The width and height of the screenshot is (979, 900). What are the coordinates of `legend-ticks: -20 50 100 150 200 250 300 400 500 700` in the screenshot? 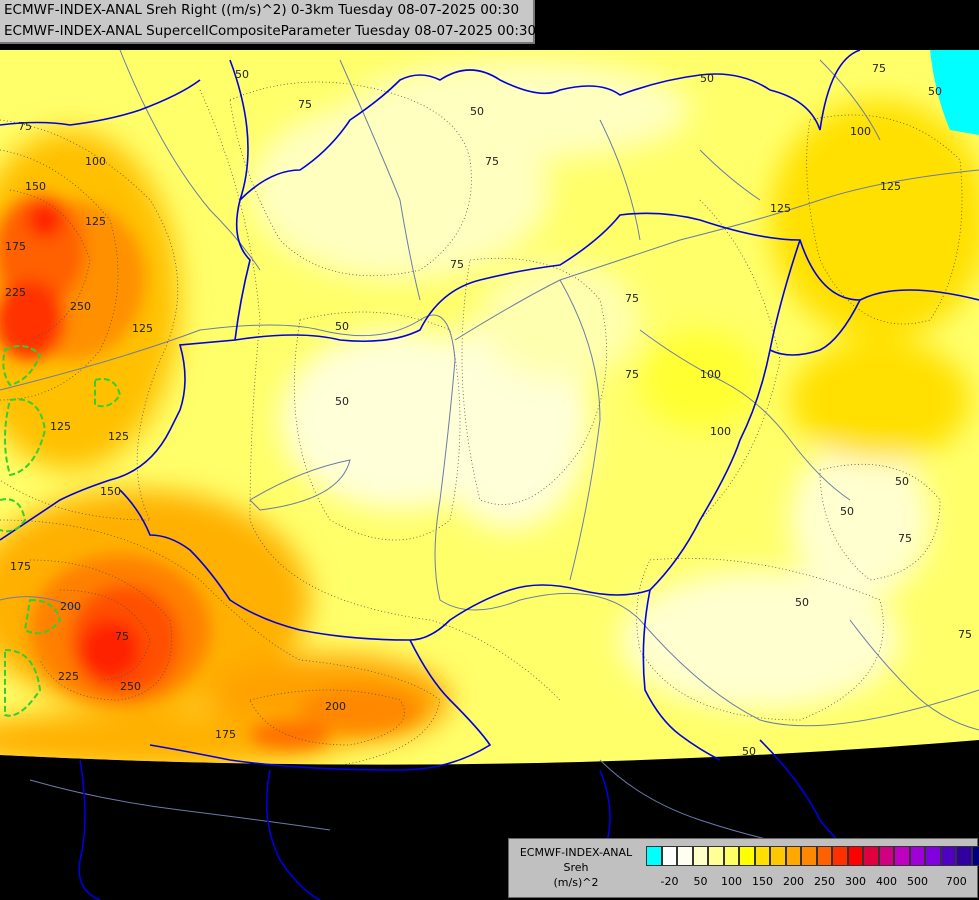 It's located at (811, 882).